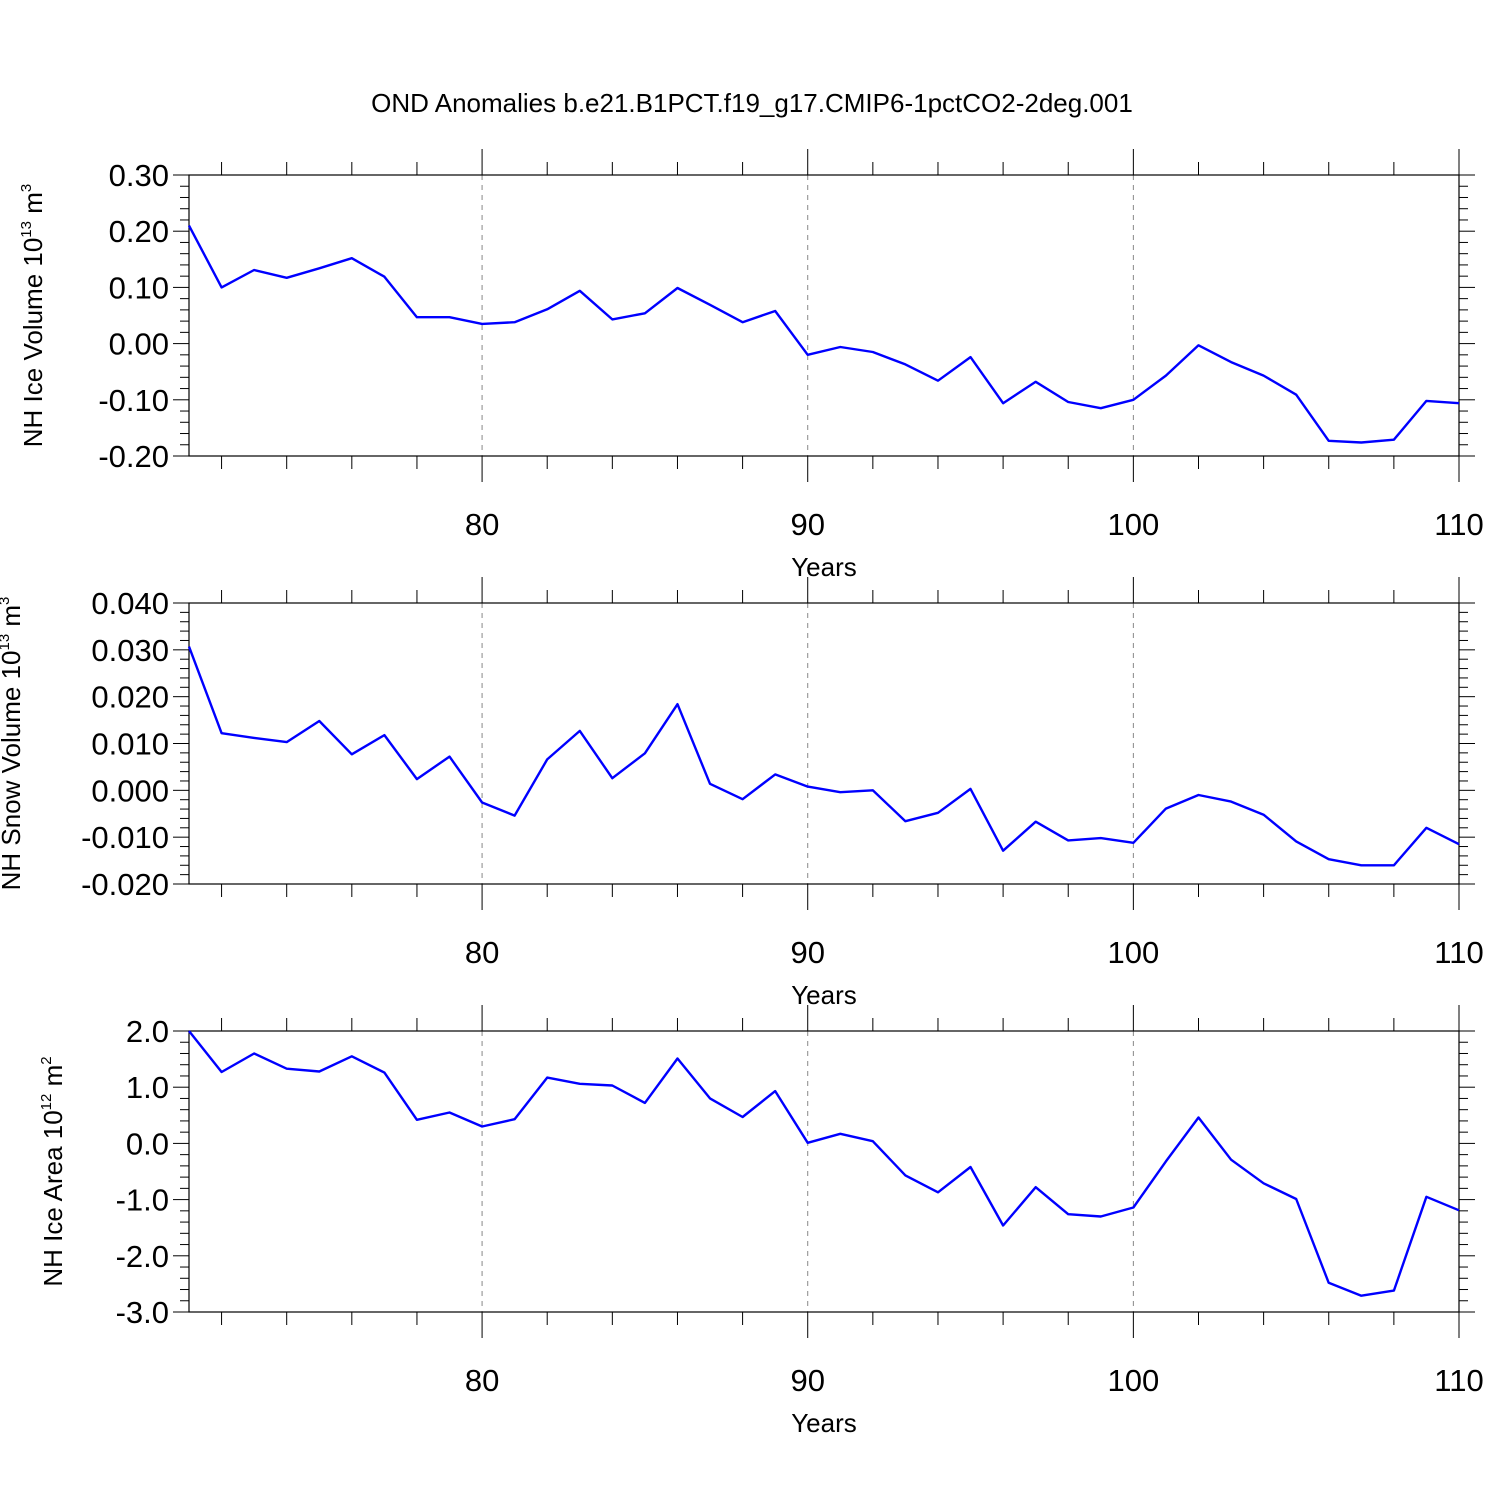 Image resolution: width=1500 pixels, height=1500 pixels. I want to click on y-tick-label: -2.0, so click(142, 1256).